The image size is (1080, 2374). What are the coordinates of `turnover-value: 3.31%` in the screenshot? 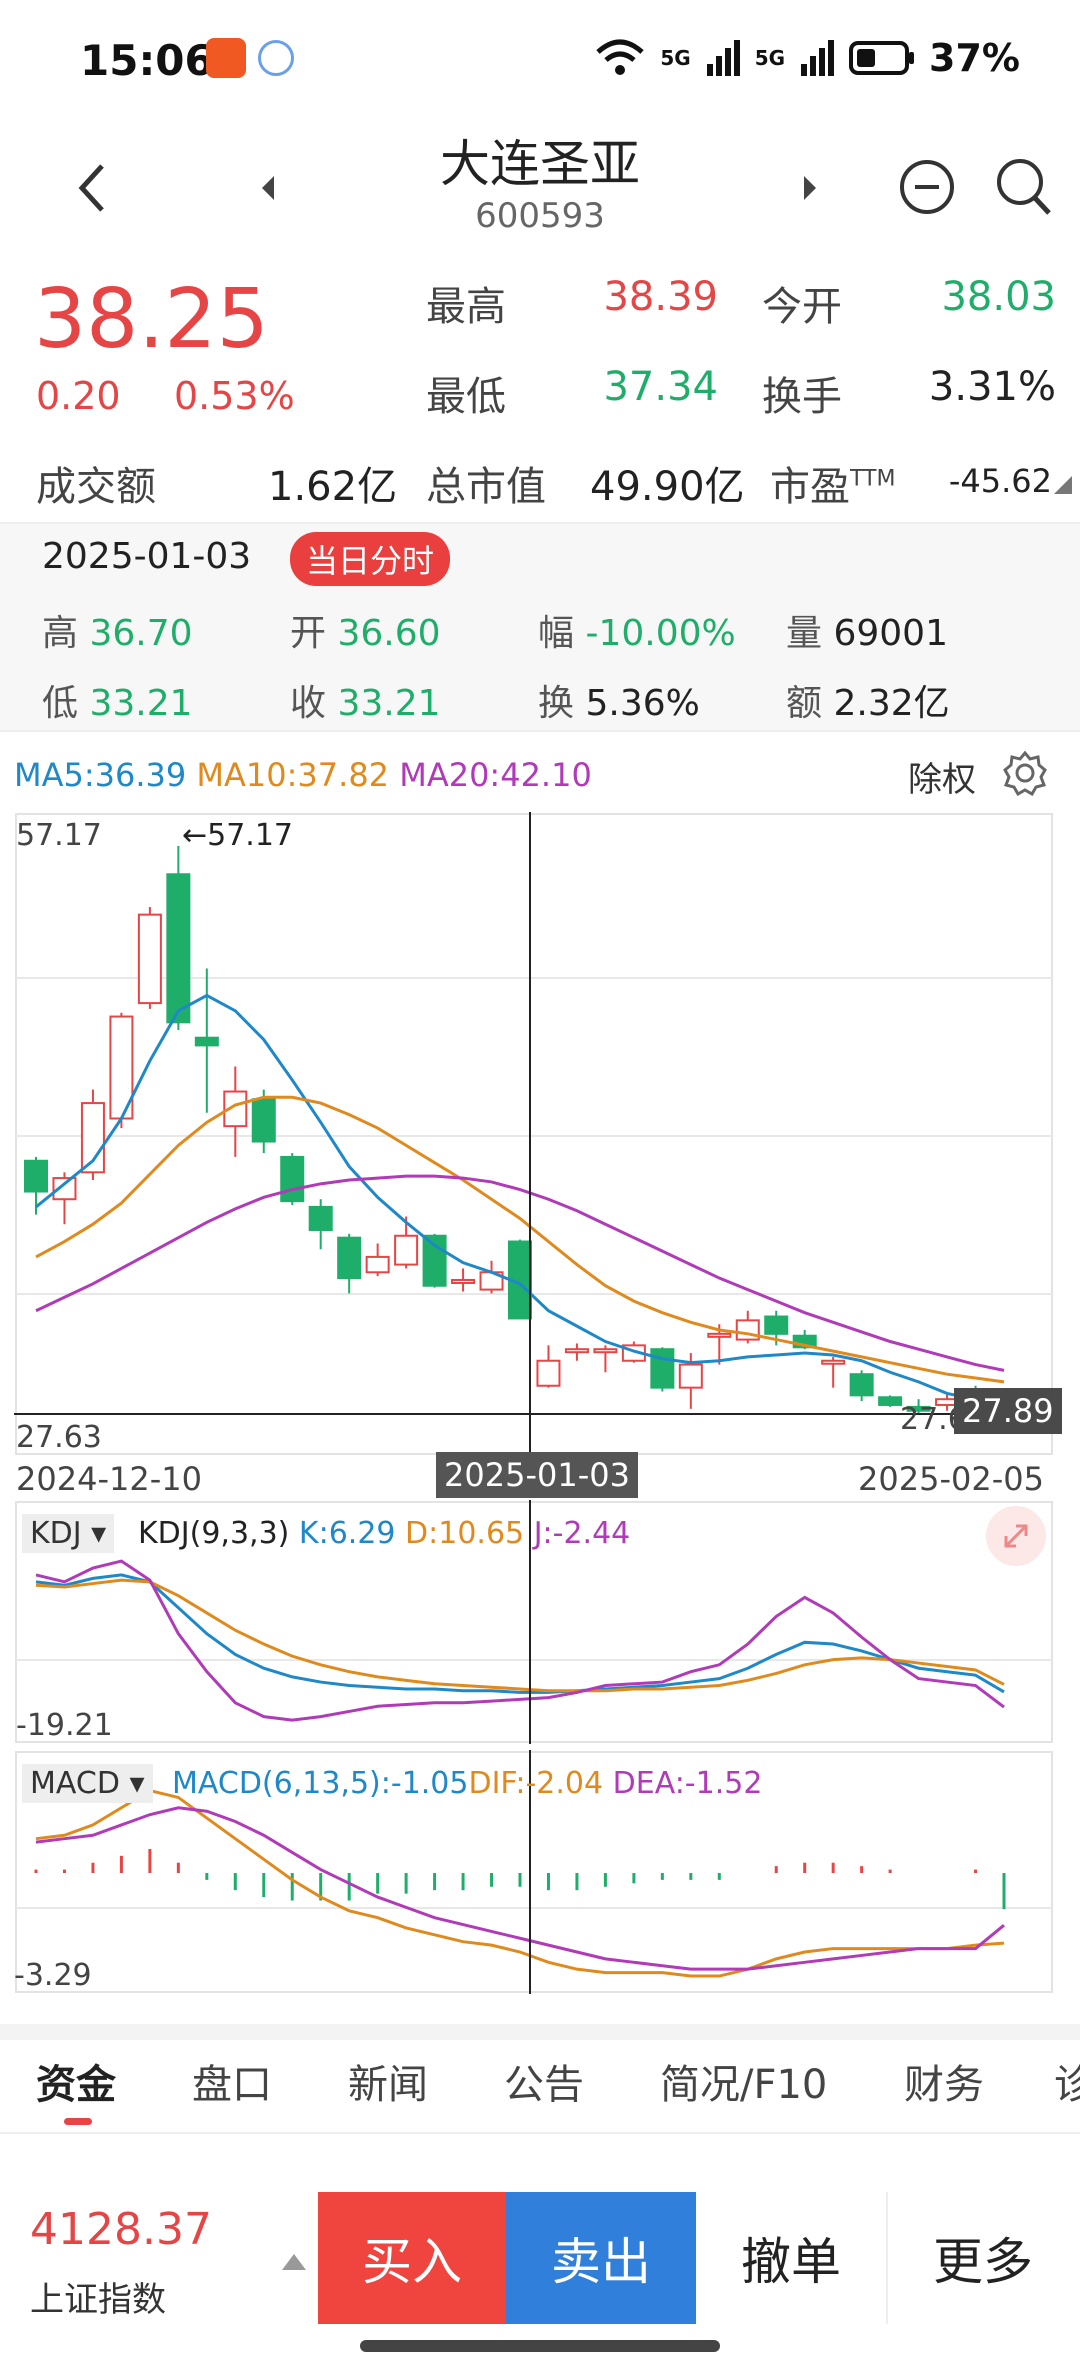 It's located at (992, 387).